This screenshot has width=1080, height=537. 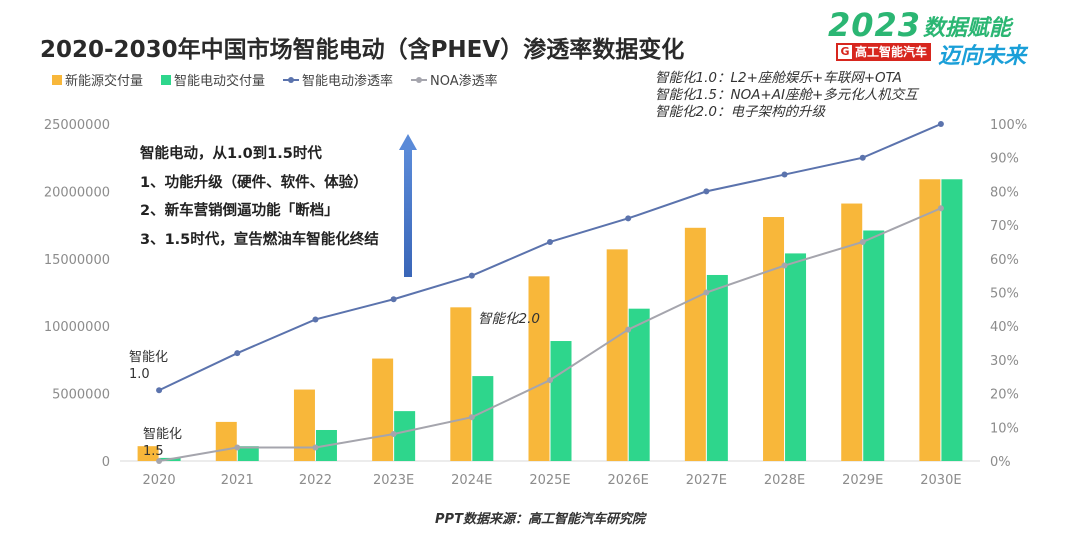 I want to click on annotation-item: 1、功能升级（硬件、软件、体验）, so click(x=254, y=182).